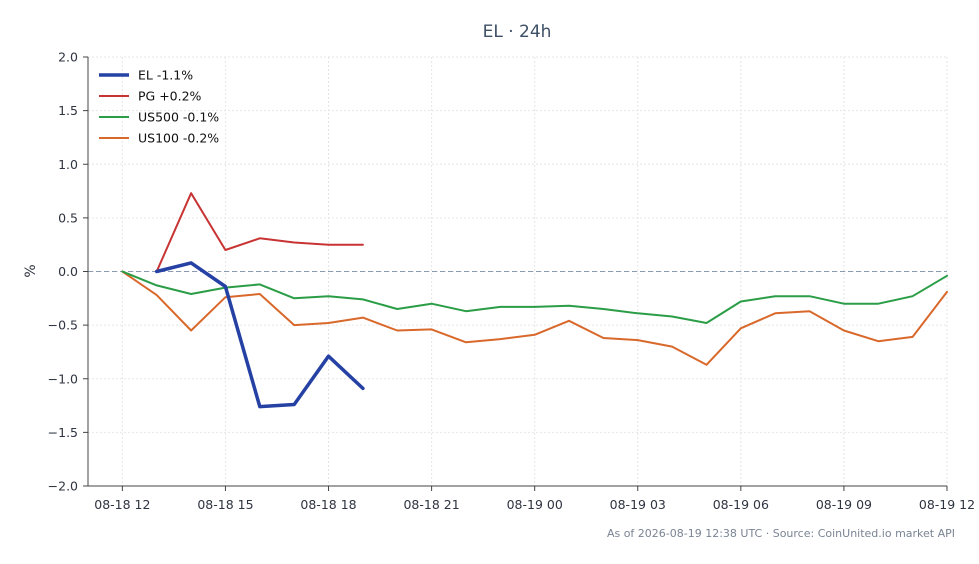 This screenshot has height=564, width=979. Describe the element at coordinates (68, 271) in the screenshot. I see `y-tick-label: 0.0` at that location.